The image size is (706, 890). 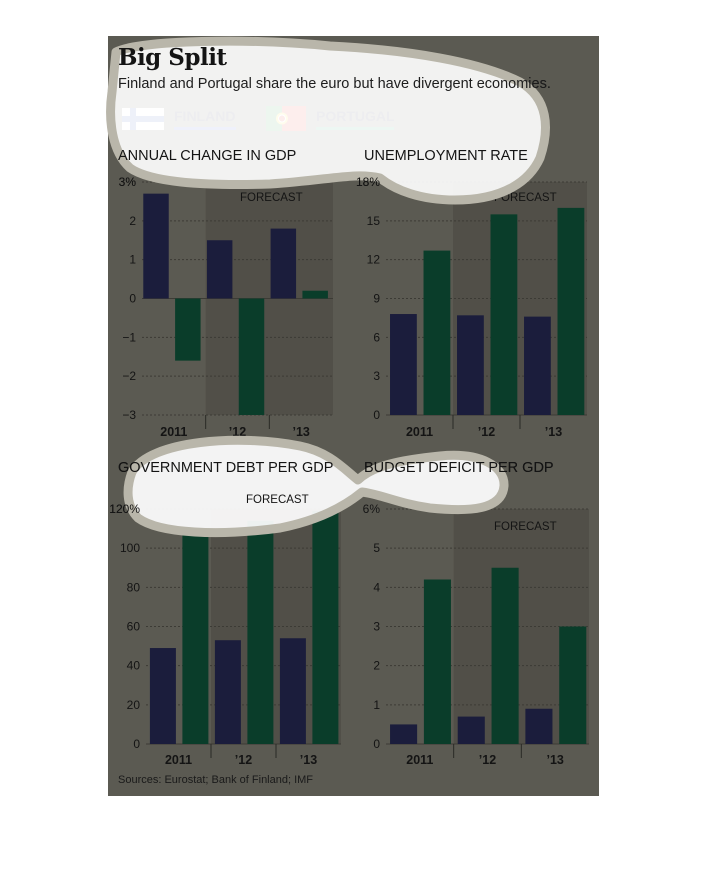 I want to click on y-tick-label: 4, so click(x=376, y=587).